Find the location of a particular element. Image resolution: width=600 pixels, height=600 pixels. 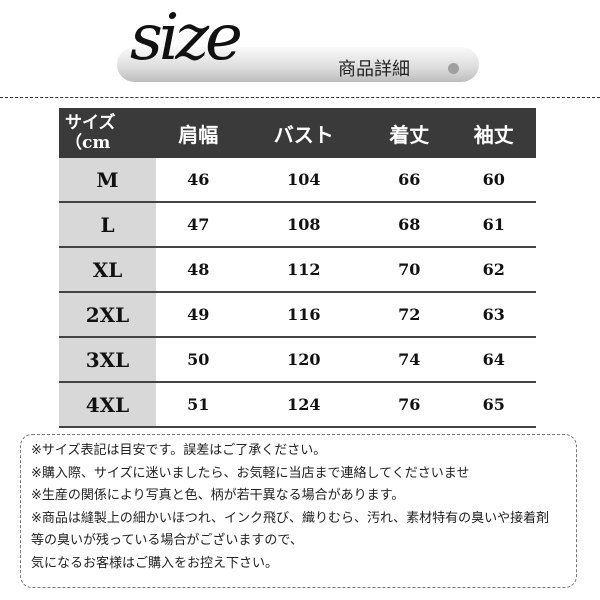

measurement-cell: 70 is located at coordinates (409, 270).